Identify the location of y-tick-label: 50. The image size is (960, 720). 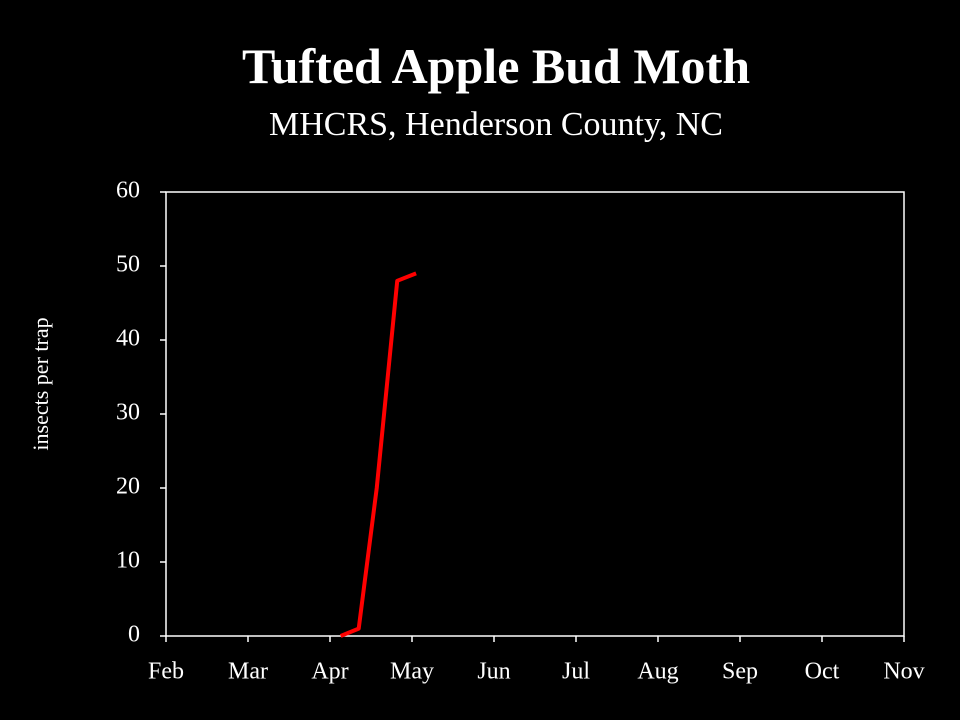
(128, 265).